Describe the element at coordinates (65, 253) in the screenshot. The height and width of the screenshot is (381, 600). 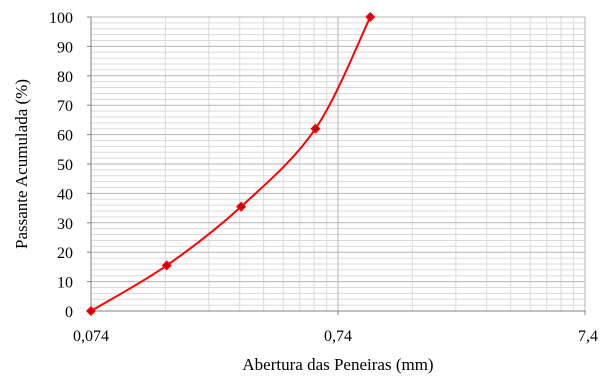
I see `y-tick-label: 20` at that location.